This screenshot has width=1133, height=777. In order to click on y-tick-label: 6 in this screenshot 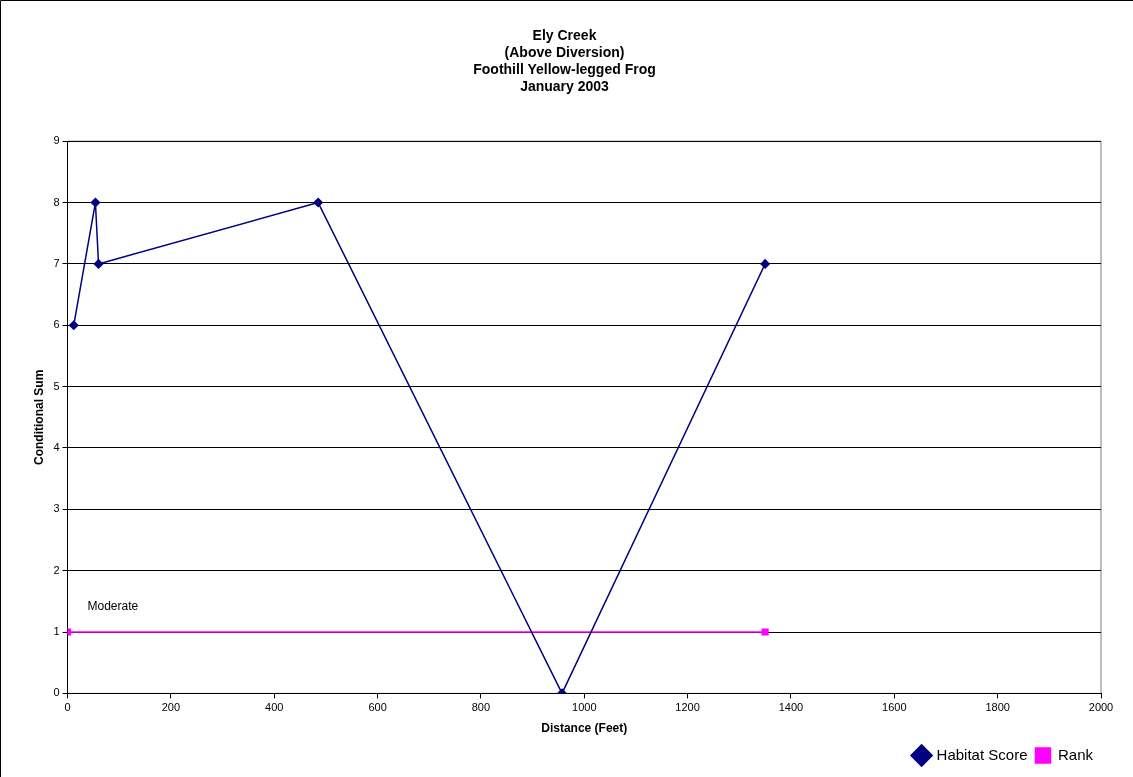, I will do `click(56, 324)`.